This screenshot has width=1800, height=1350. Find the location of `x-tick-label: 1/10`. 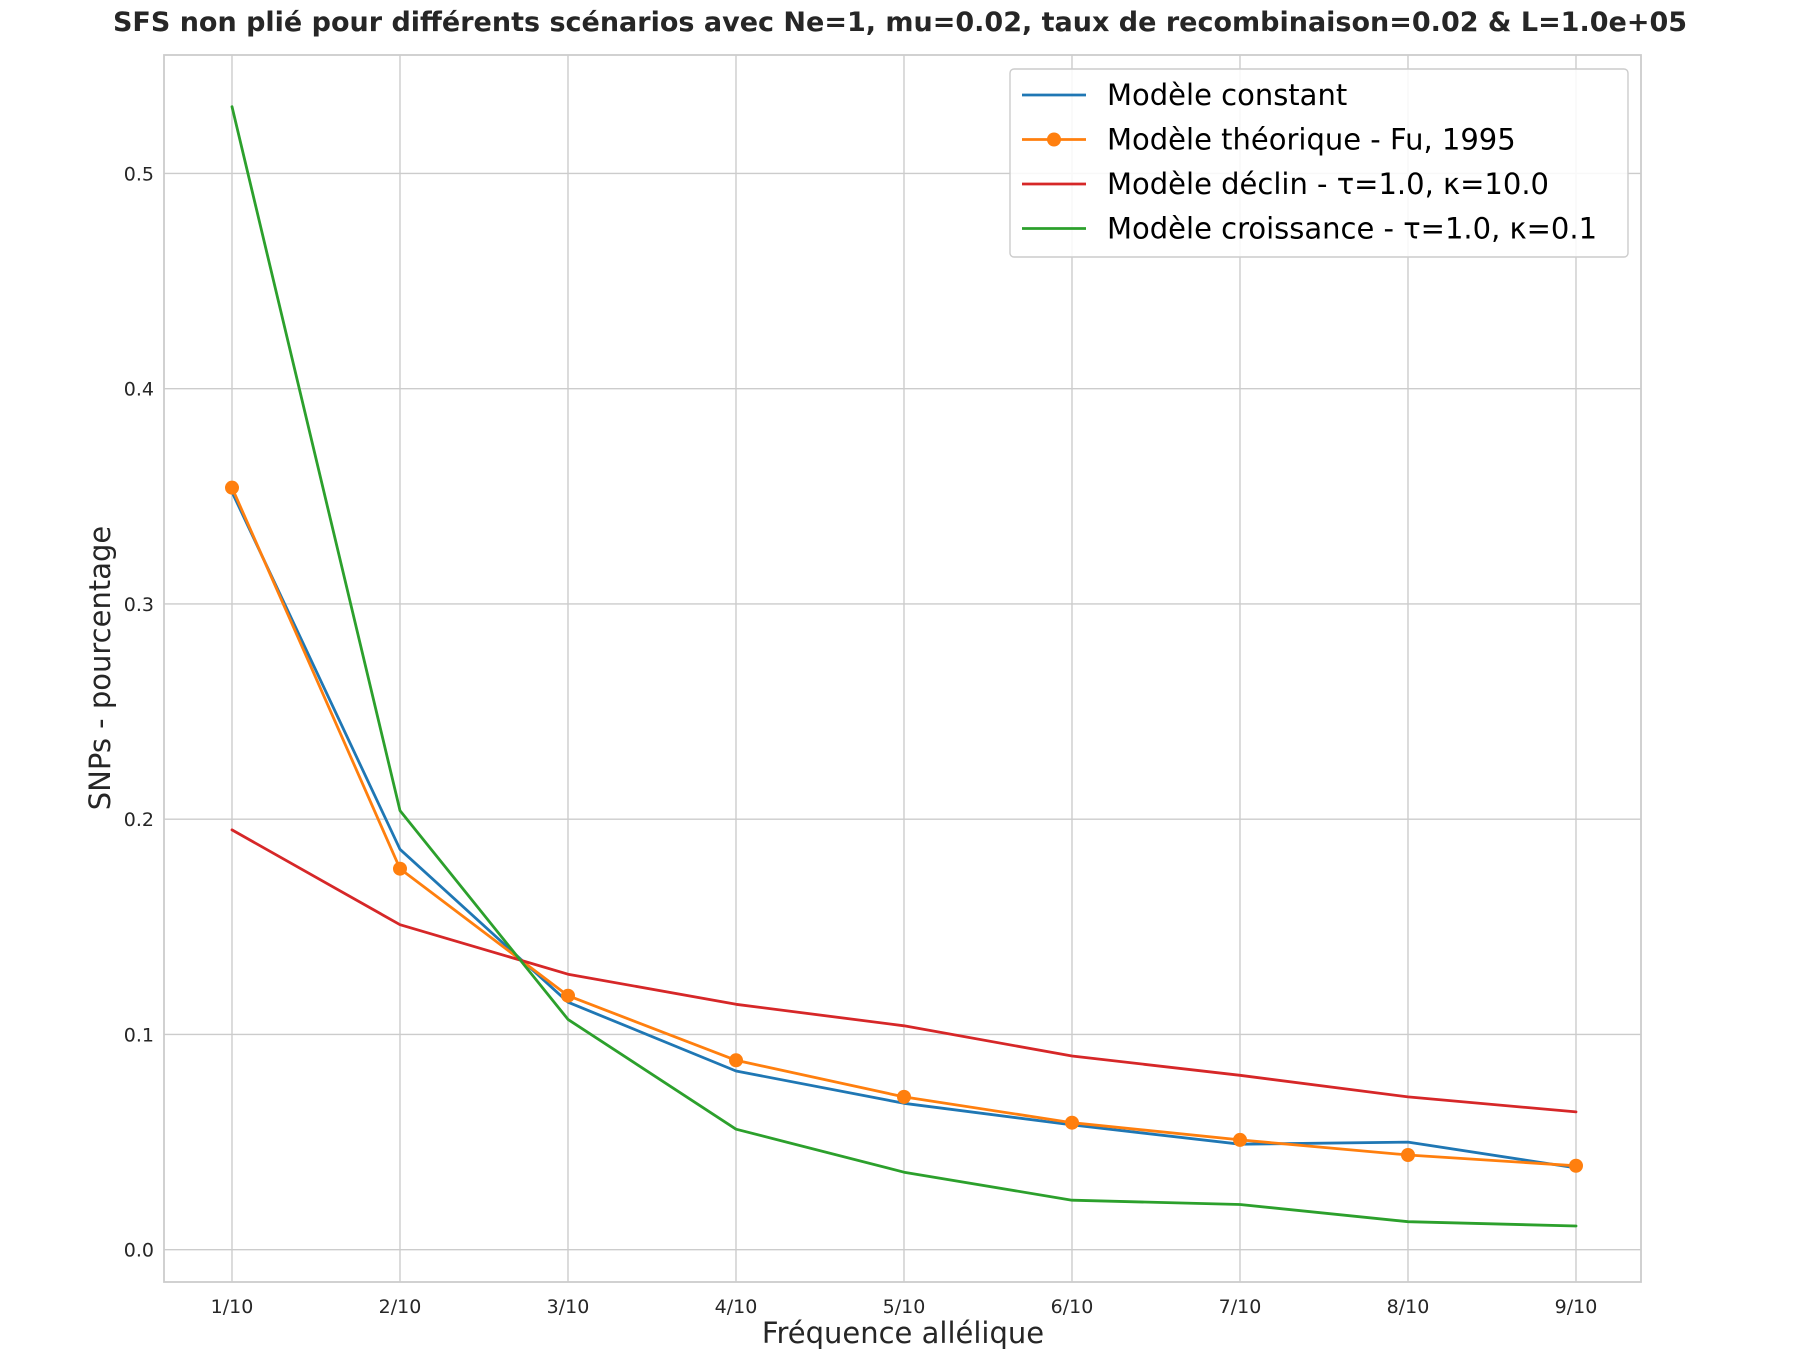

x-tick-label: 1/10 is located at coordinates (232, 1307).